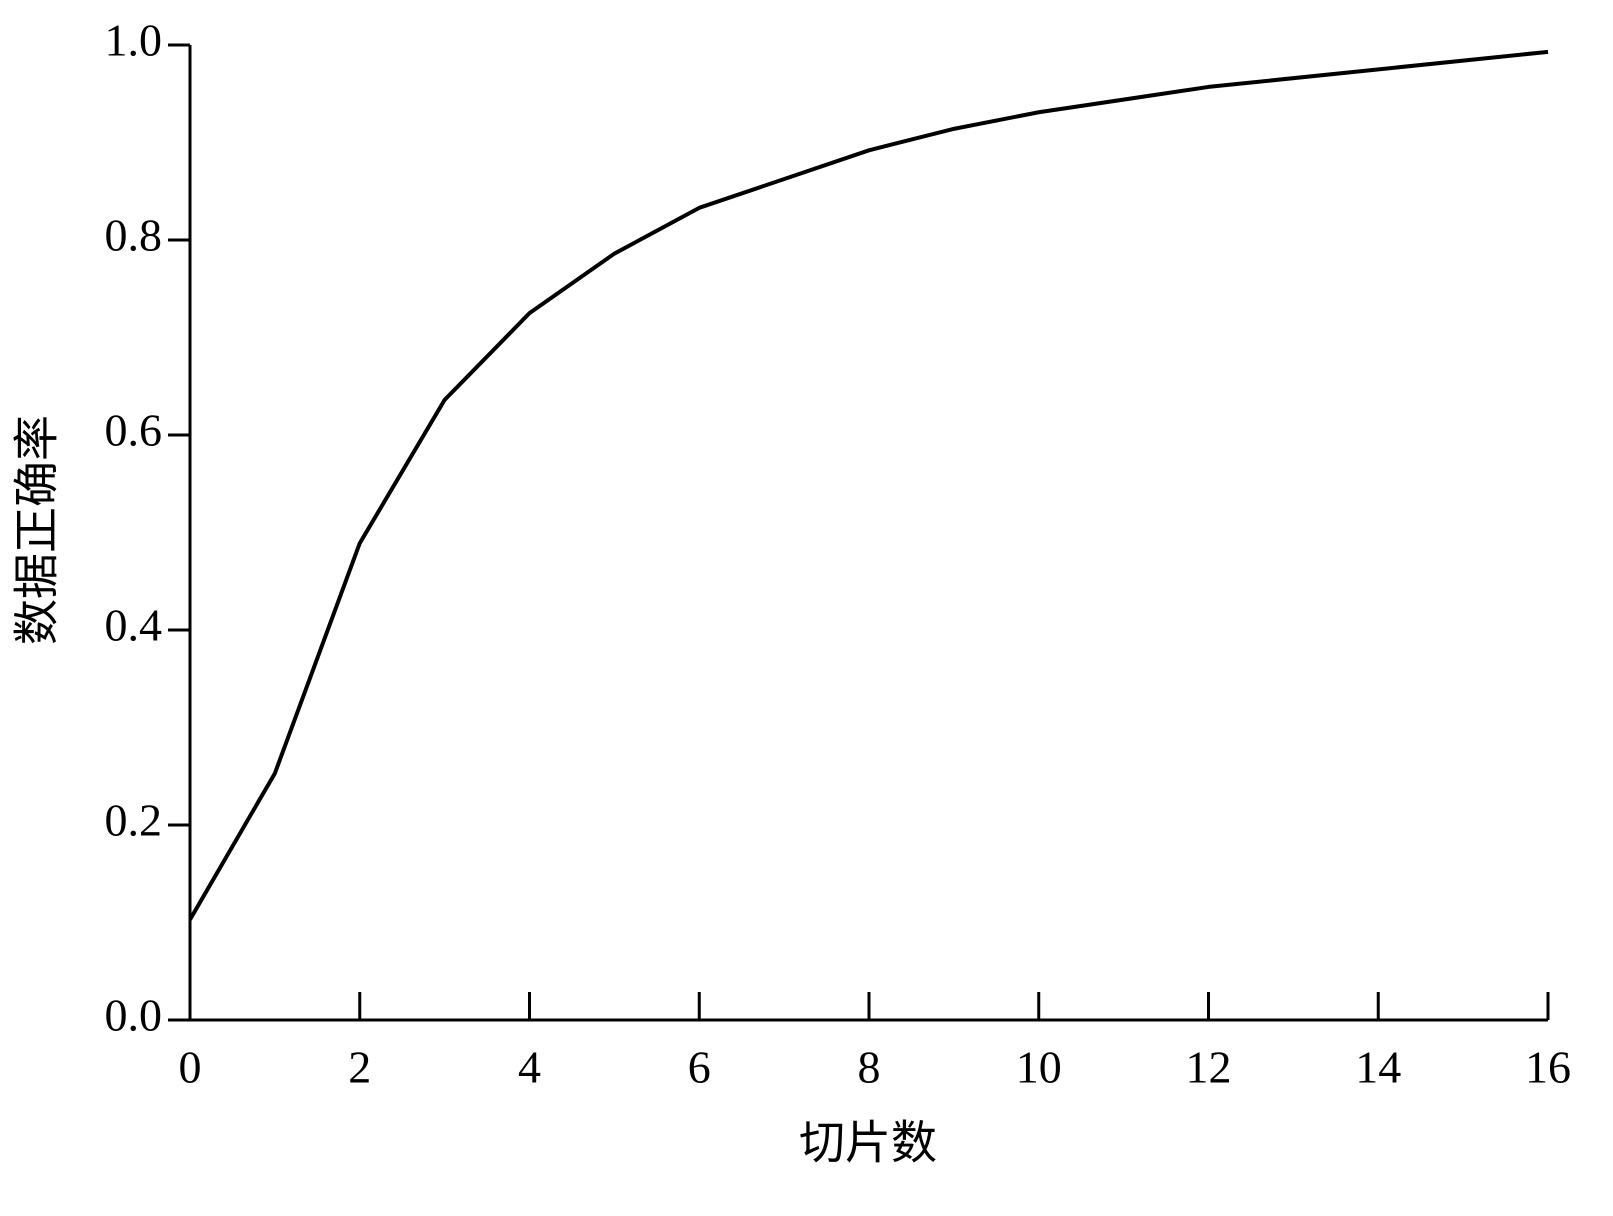  I want to click on x-tick-label: 0, so click(190, 1067).